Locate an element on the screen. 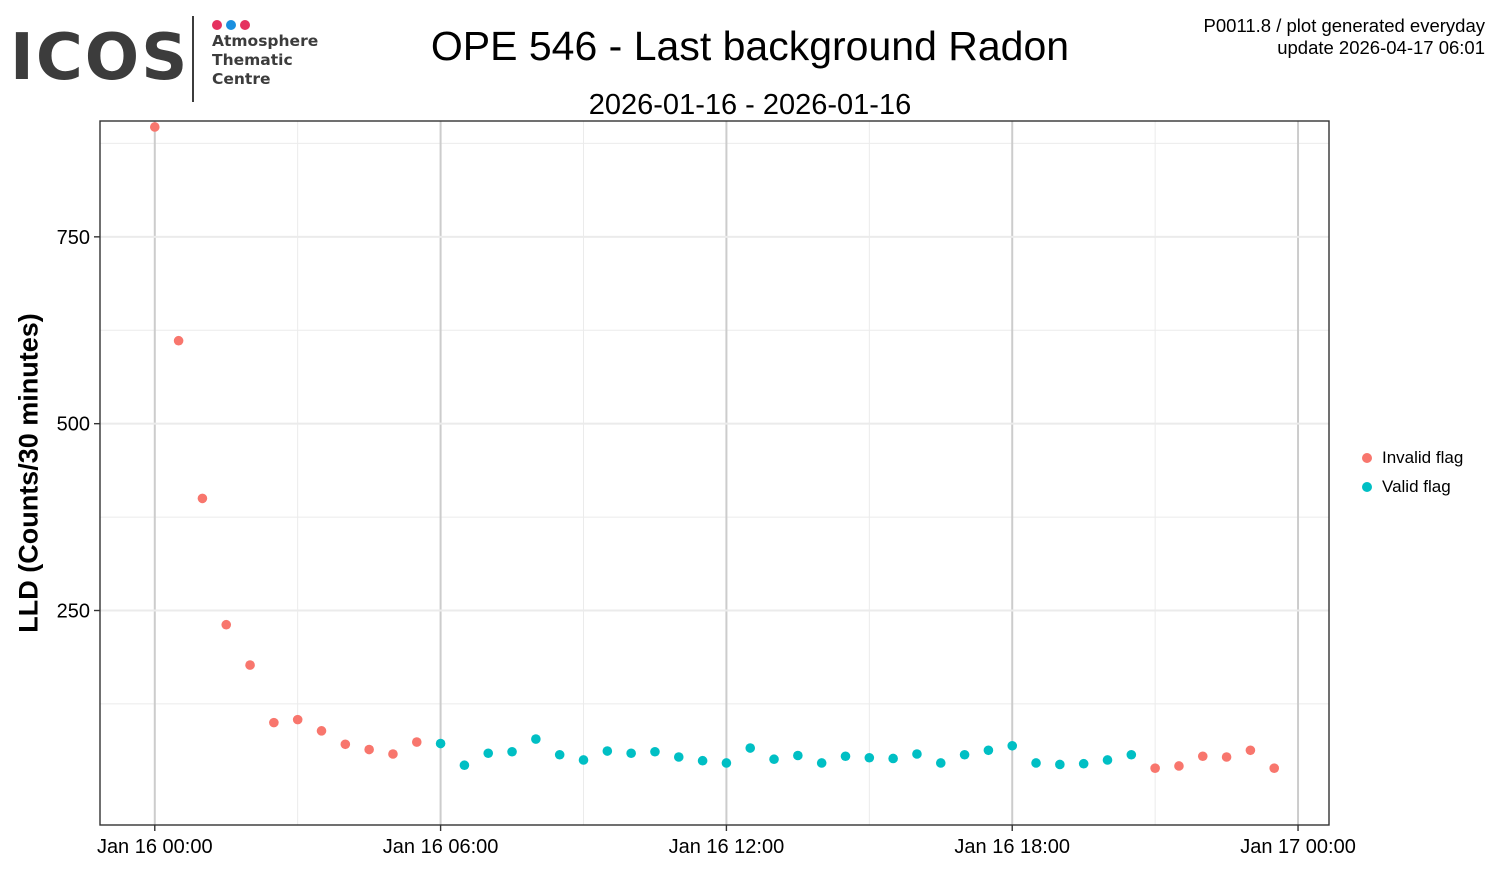  legend-label-invalid: Invalid flag is located at coordinates (1423, 457).